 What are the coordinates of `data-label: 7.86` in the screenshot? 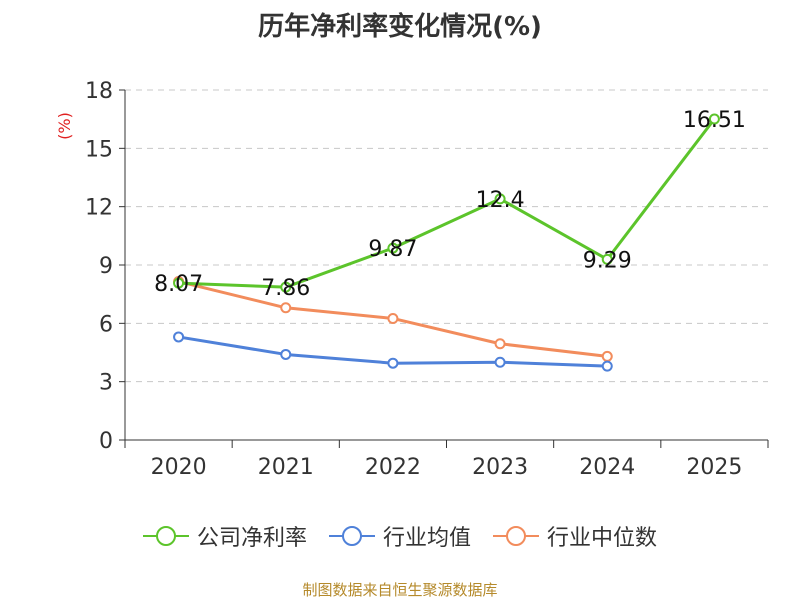 It's located at (285, 288).